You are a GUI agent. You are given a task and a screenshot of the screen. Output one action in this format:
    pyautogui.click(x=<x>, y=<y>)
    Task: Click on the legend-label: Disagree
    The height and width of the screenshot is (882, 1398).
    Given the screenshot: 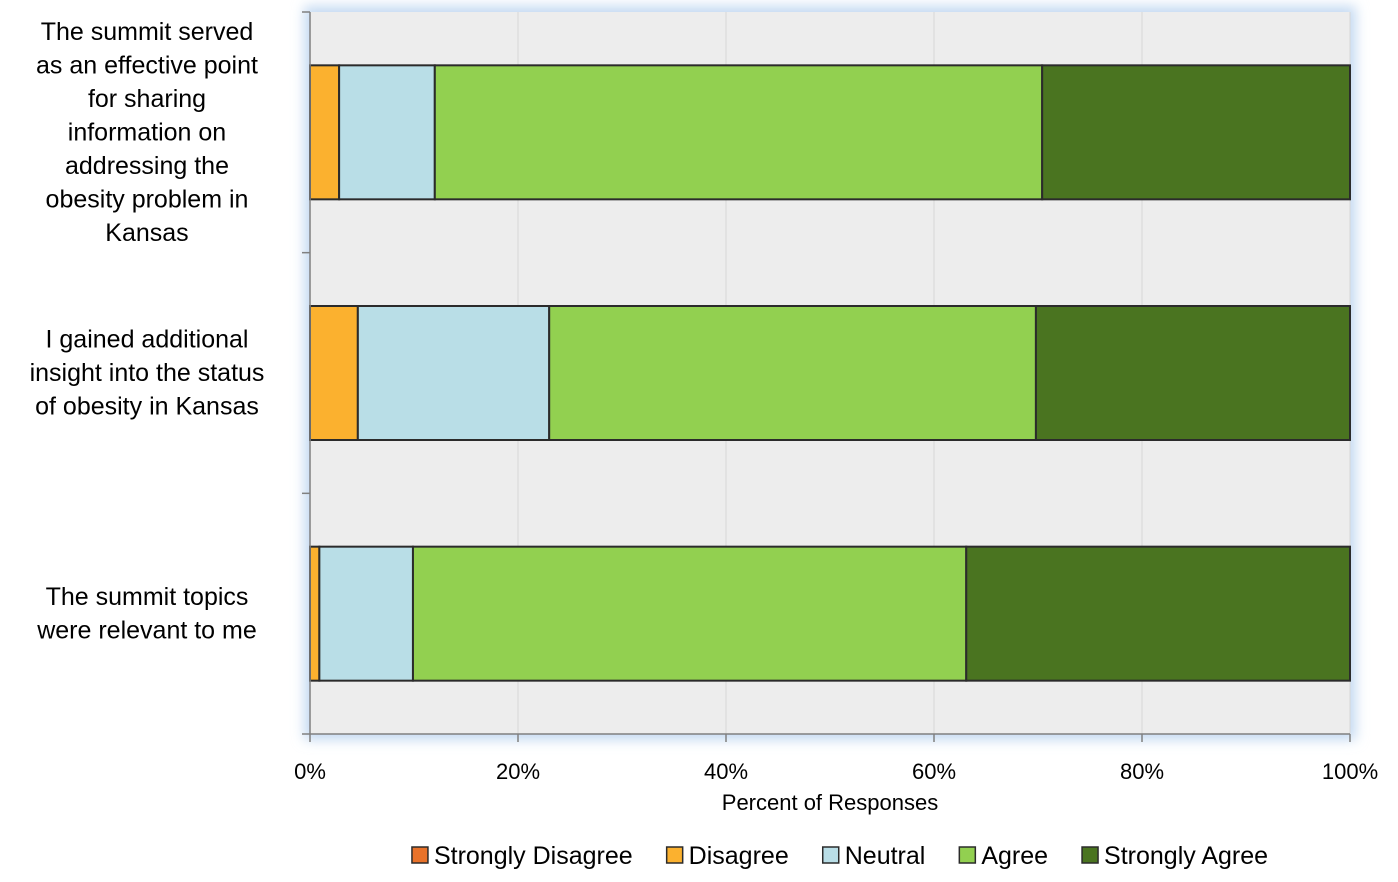 What is the action you would take?
    pyautogui.click(x=739, y=856)
    